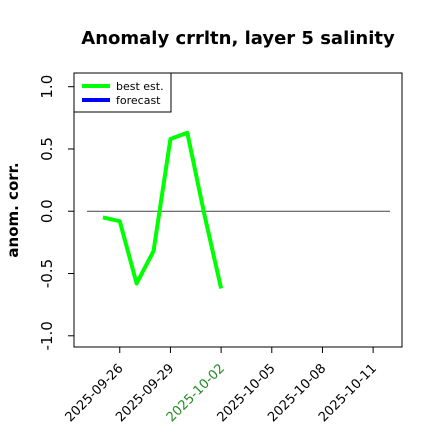  Describe the element at coordinates (238, 38) in the screenshot. I see `chart-title: Anomaly crrltn, layer 5 salinity` at that location.